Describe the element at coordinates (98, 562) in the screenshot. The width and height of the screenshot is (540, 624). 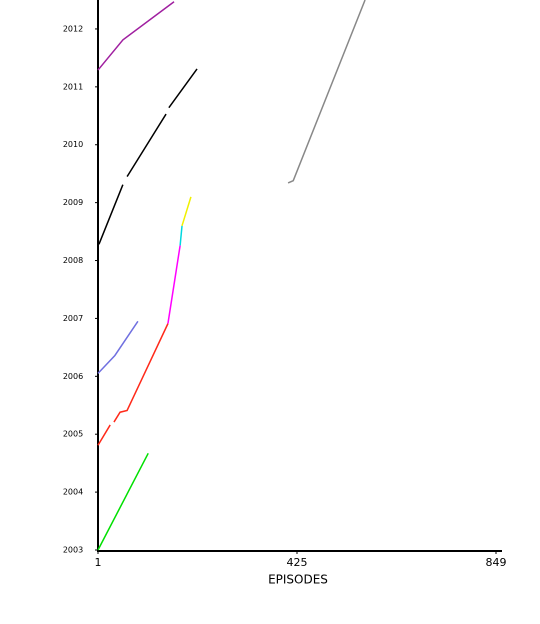
I see `x-tick-label: 1` at that location.